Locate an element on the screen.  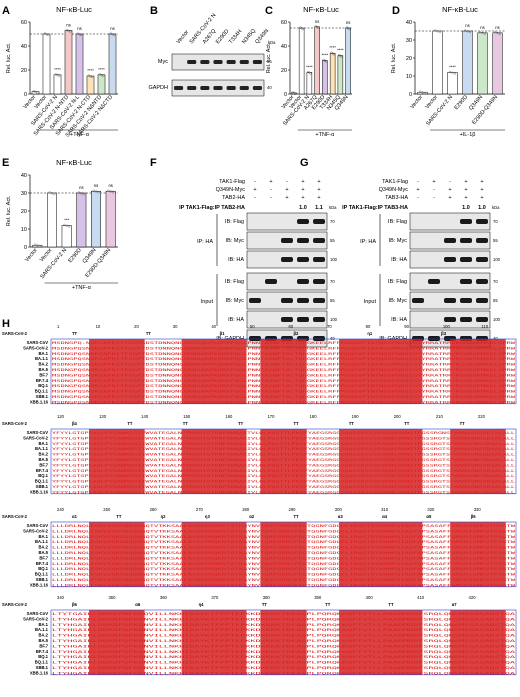
alignment-ss-label: α5 is located at coordinates (429, 516).